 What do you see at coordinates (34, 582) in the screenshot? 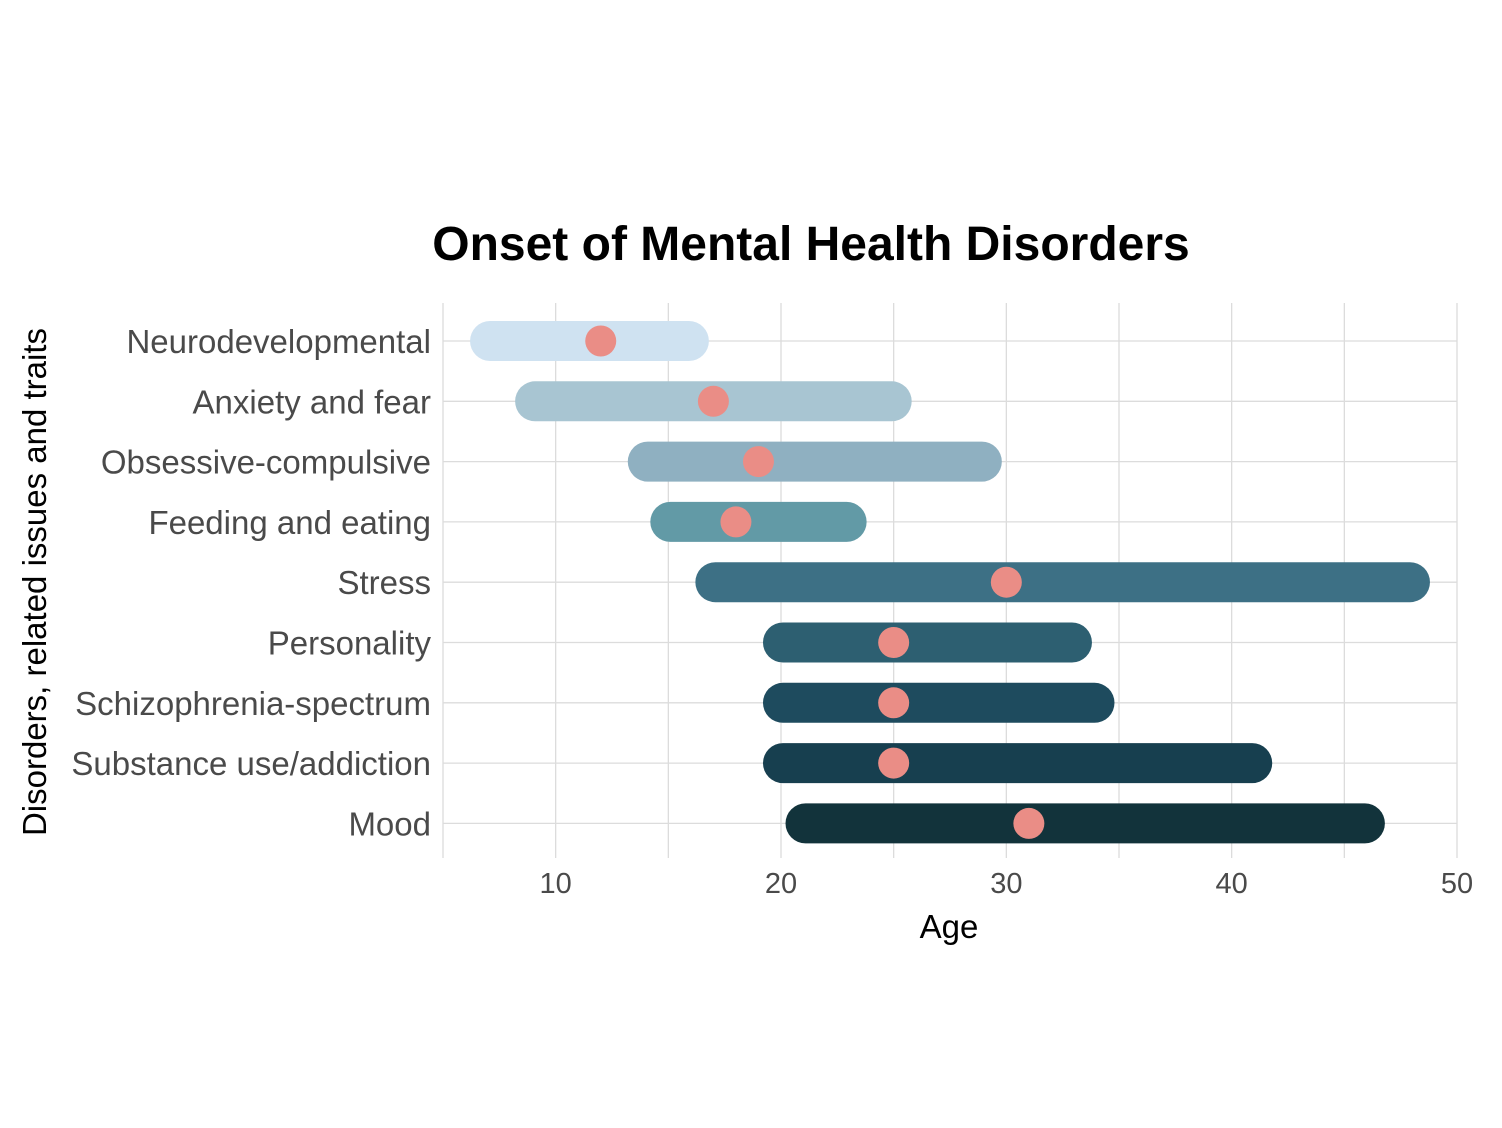
I see `y-axis-title: Disorders, related issues and traits` at bounding box center [34, 582].